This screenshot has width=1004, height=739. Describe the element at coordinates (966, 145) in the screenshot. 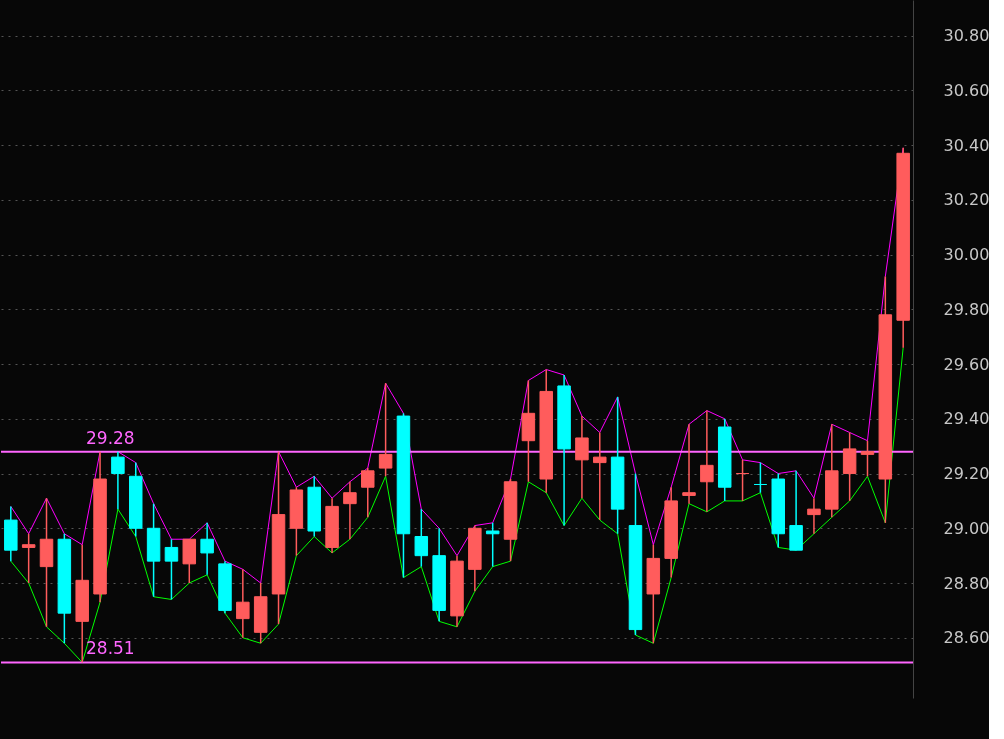

I see `y-tick-label: 30.40` at that location.